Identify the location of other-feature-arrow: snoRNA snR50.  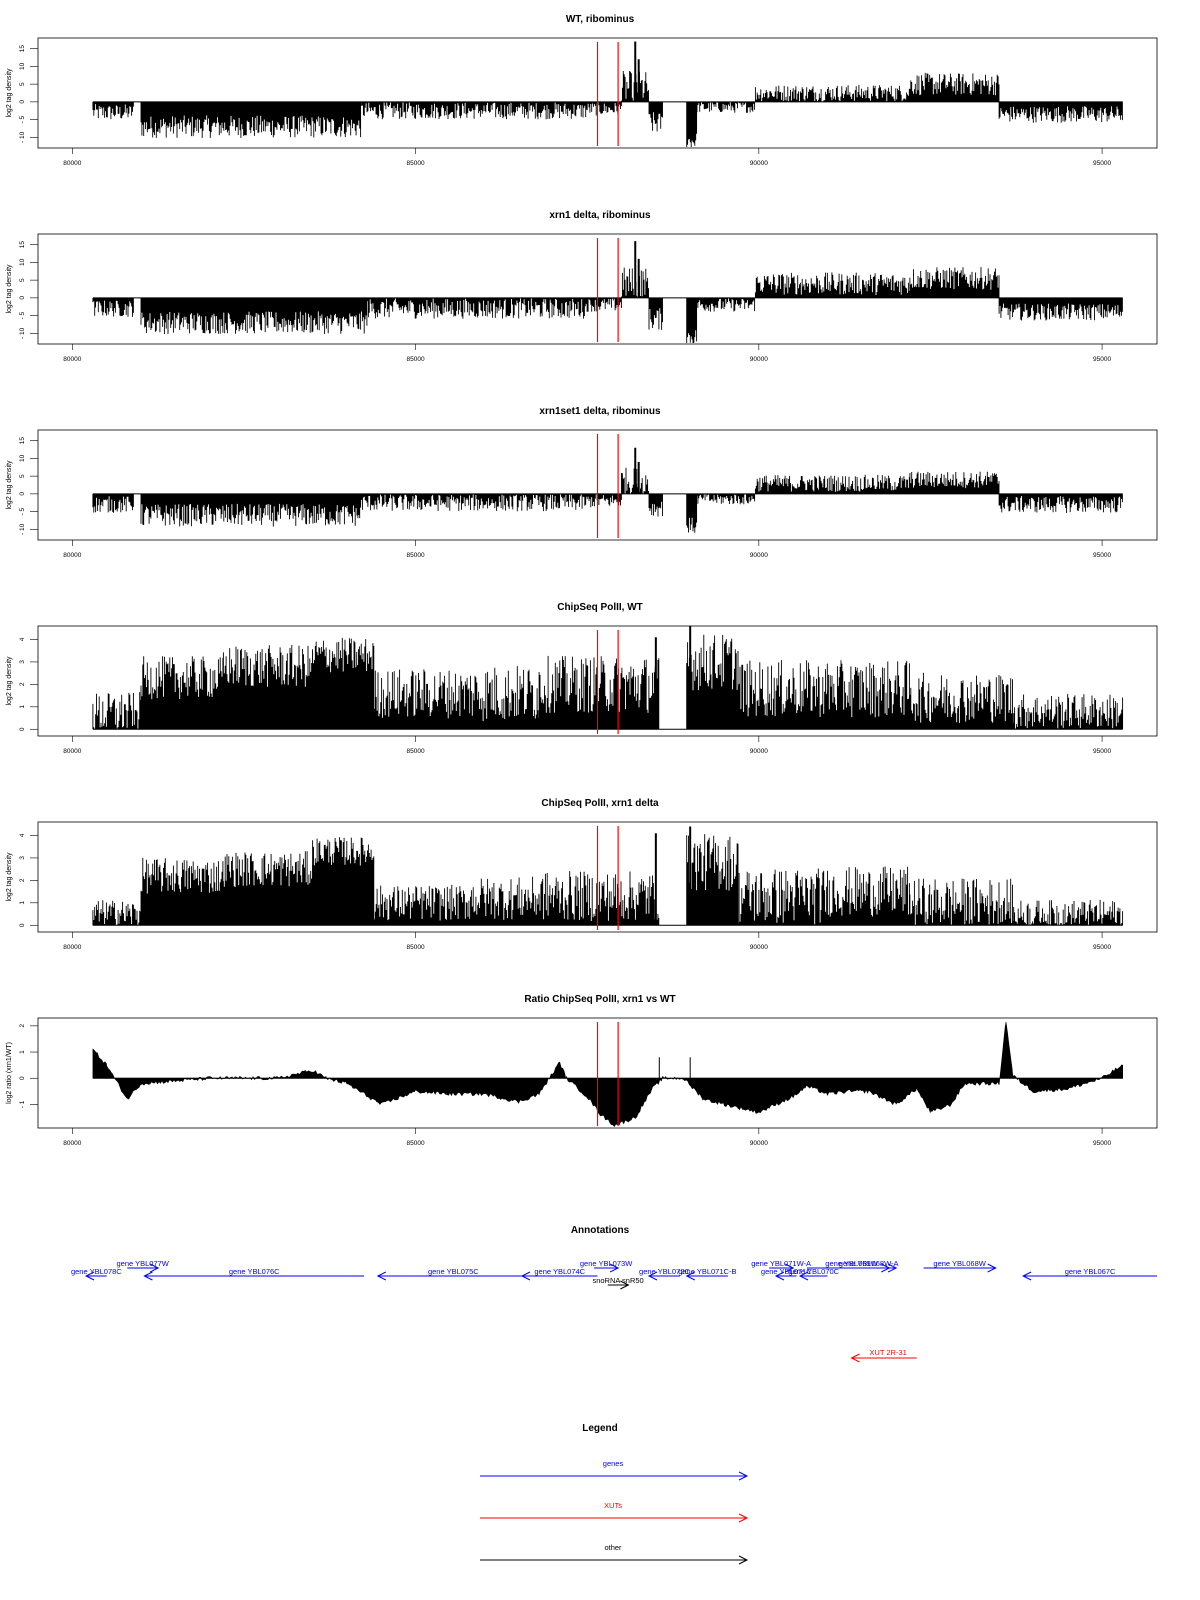
(618, 1283).